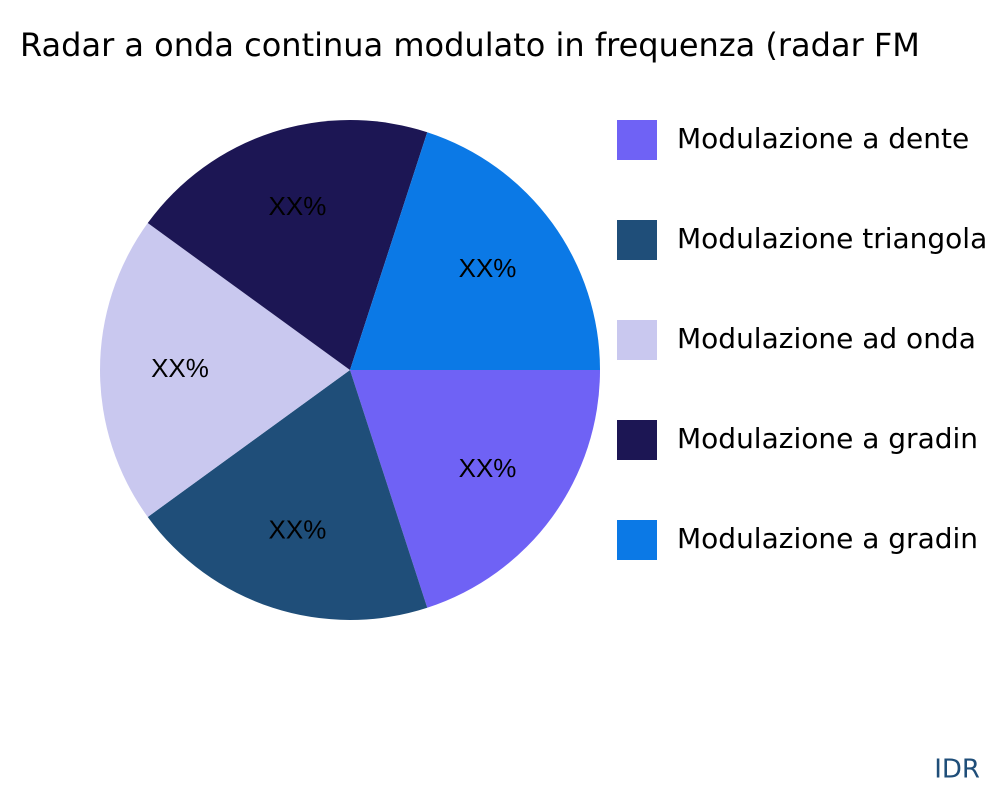  What do you see at coordinates (826, 338) in the screenshot?
I see `legend-label: Modulazione ad onda` at bounding box center [826, 338].